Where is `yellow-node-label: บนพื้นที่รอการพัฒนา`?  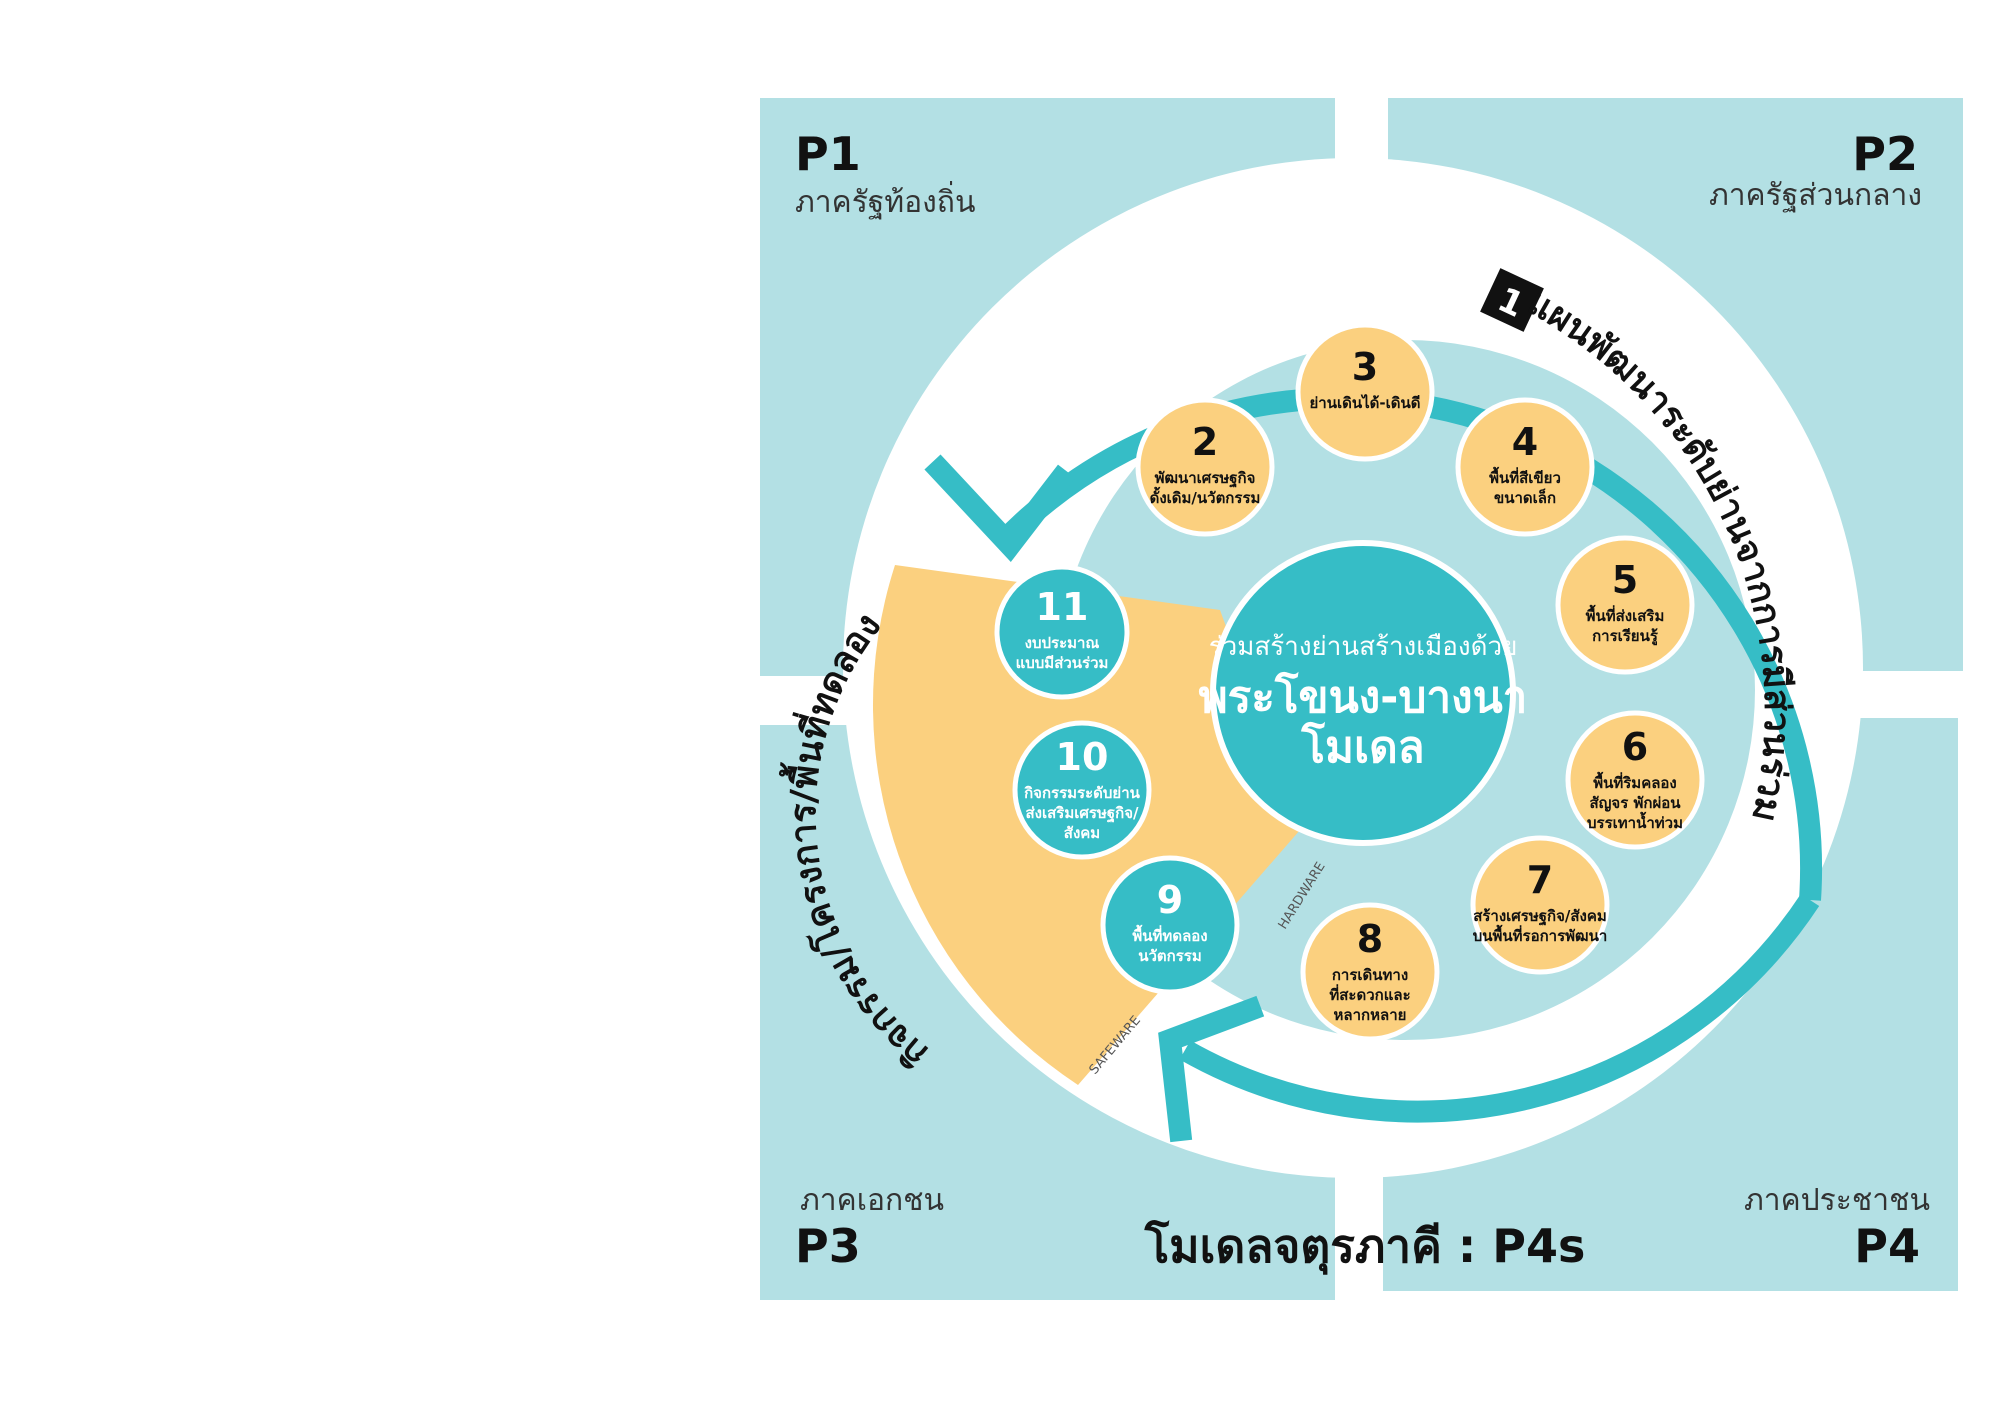 yellow-node-label: บนพื้นที่รอการพัฒนา is located at coordinates (1540, 934).